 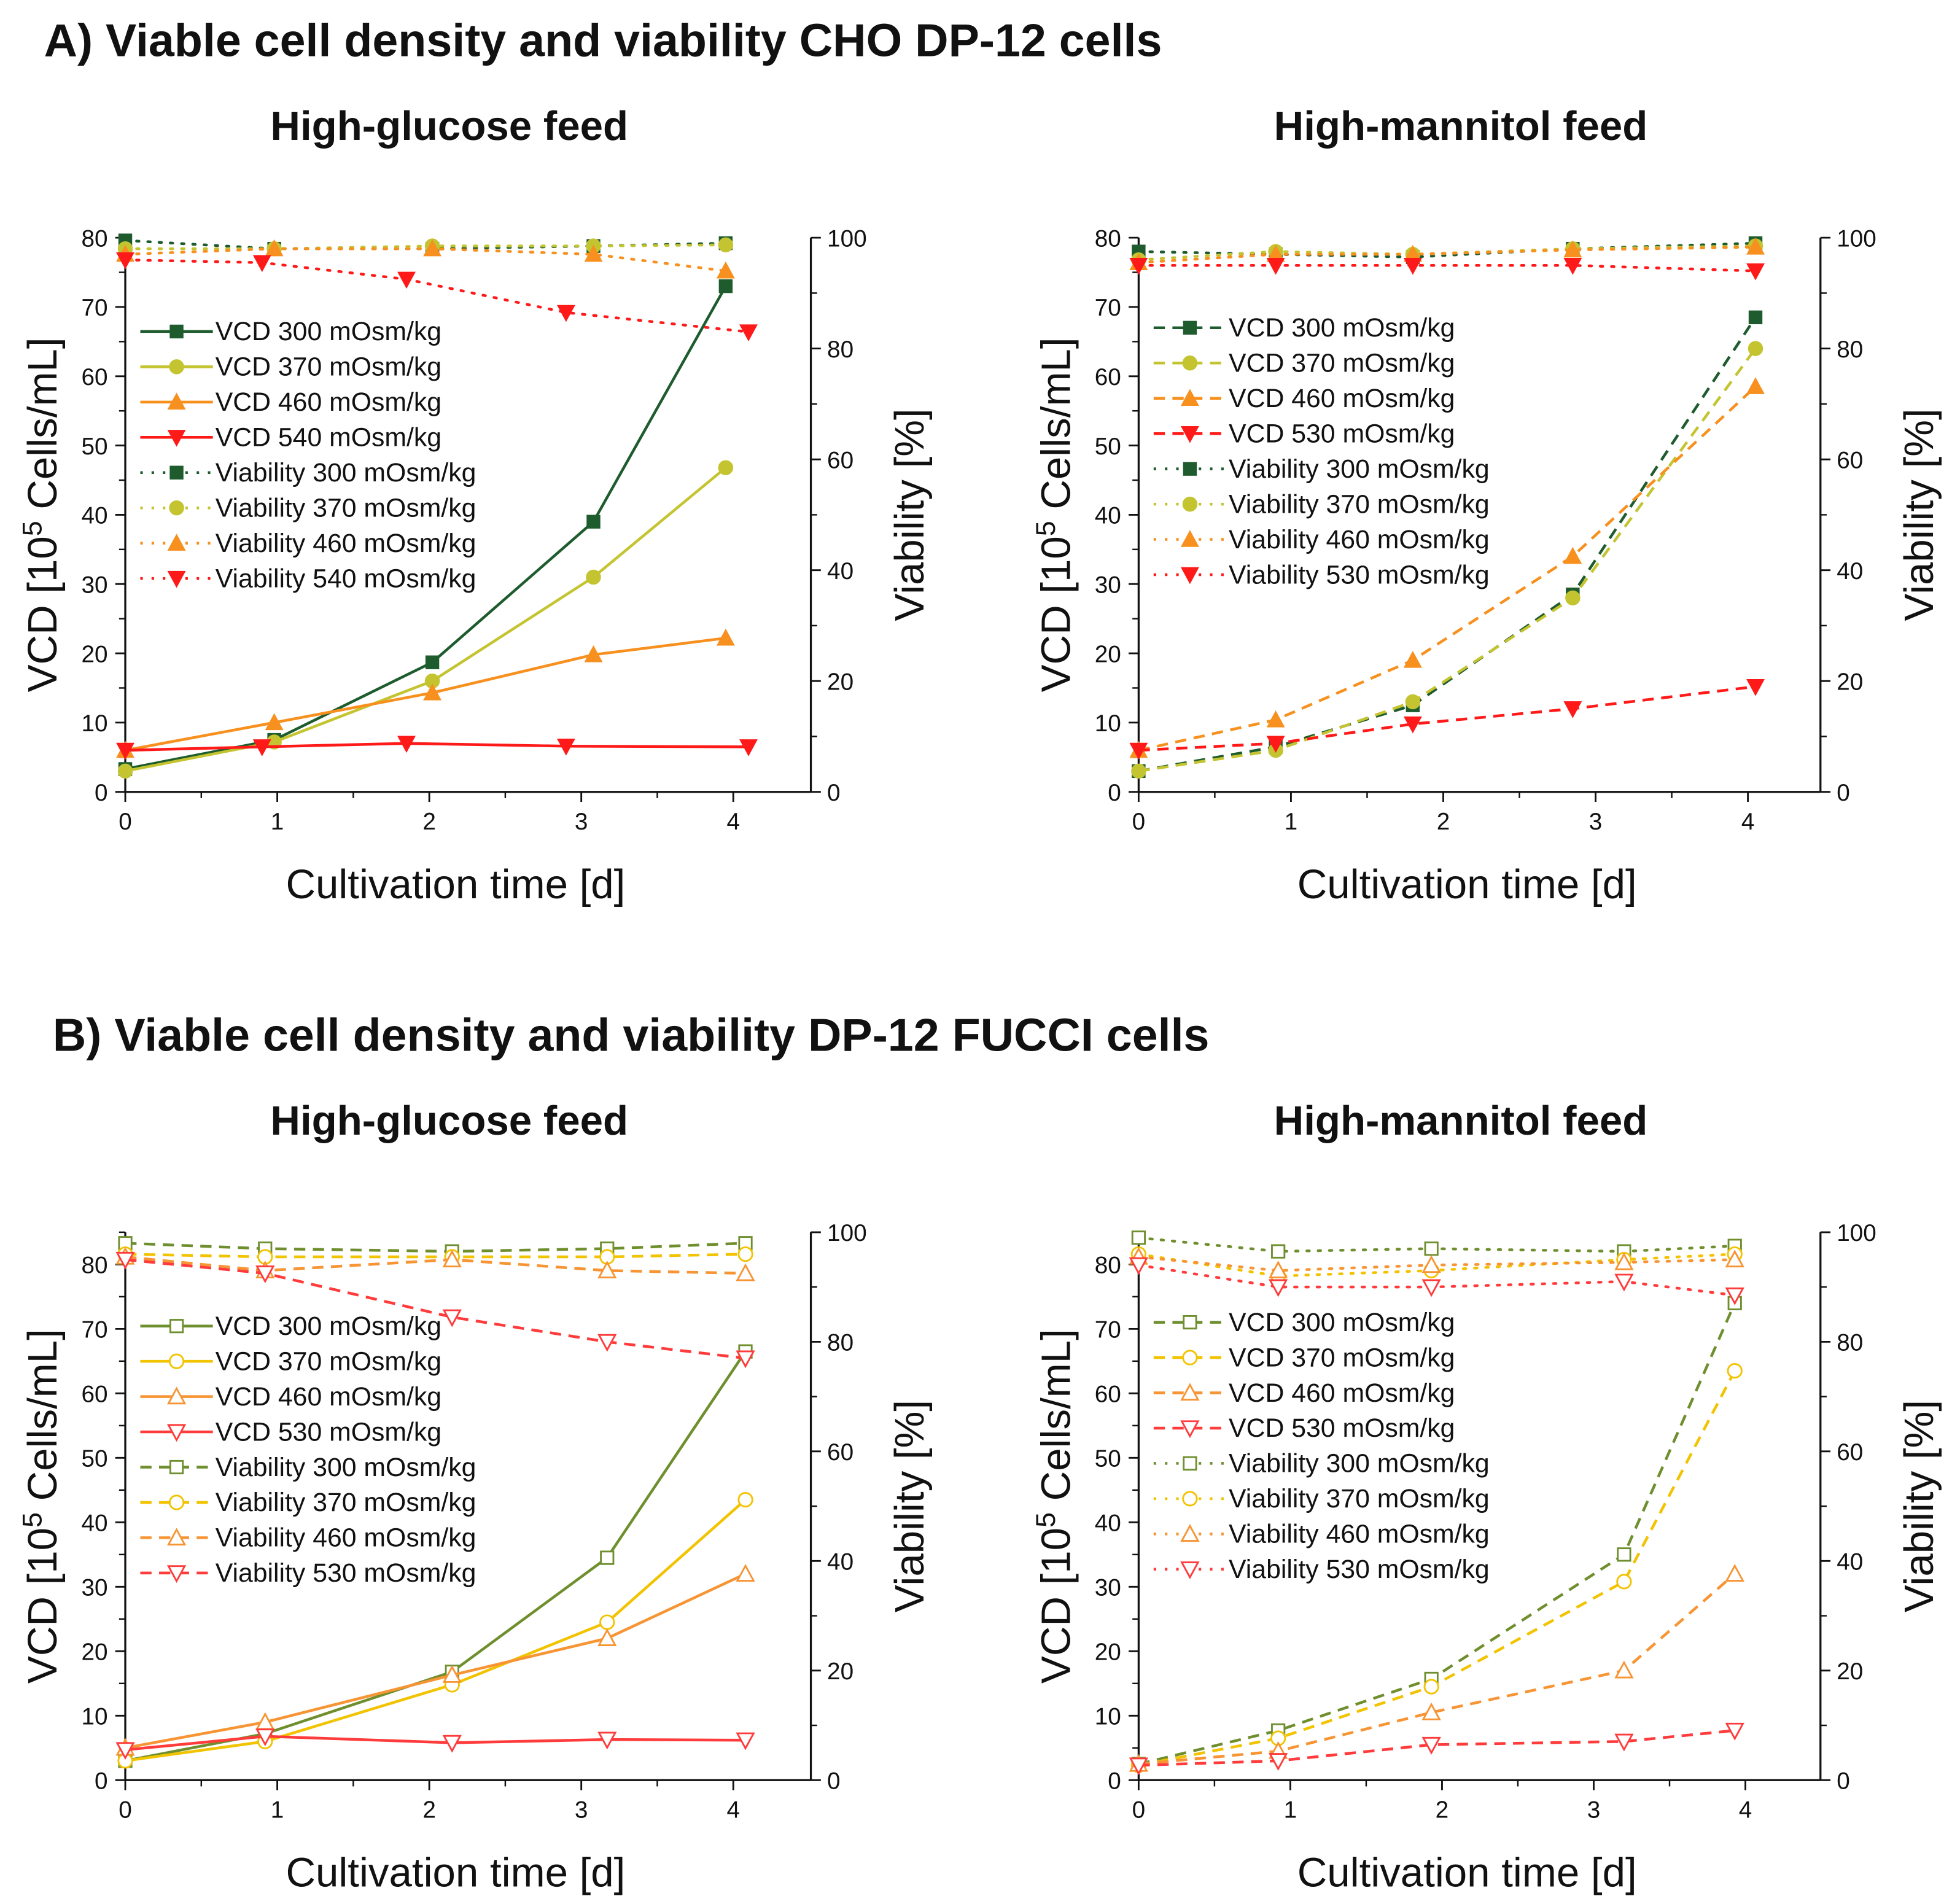 I want to click on y-tick-label: 40, so click(x=94, y=516).